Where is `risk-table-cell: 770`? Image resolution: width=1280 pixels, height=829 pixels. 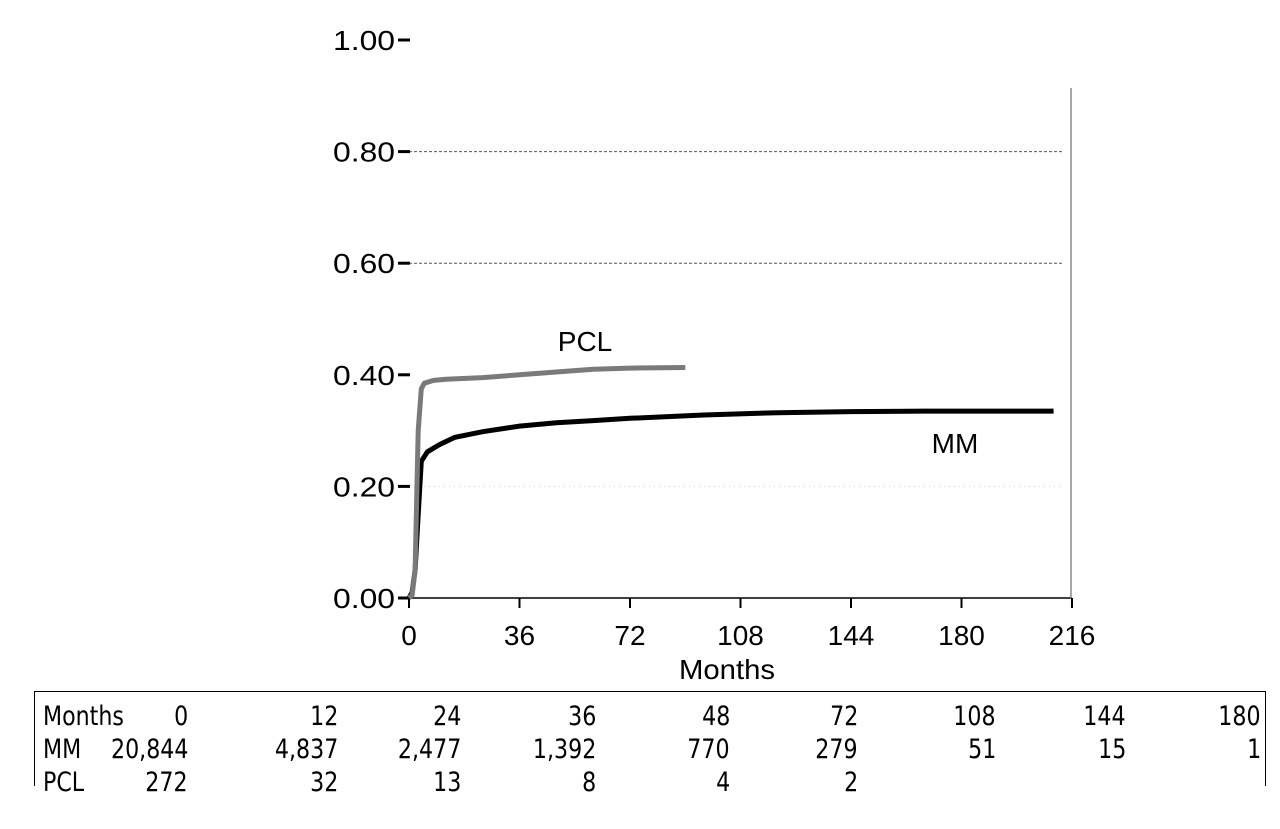
risk-table-cell: 770 is located at coordinates (708, 749).